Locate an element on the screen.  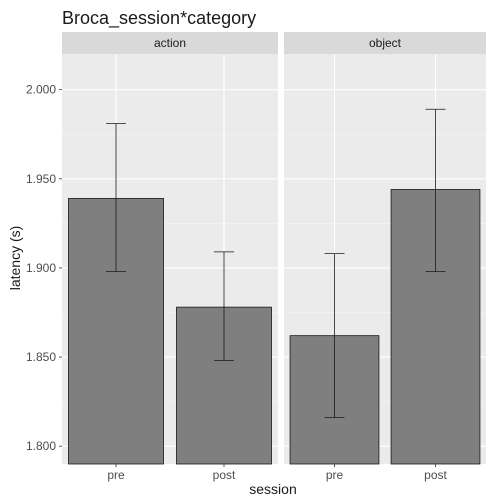
y-tick-label: 1.950 is located at coordinates (41, 179).